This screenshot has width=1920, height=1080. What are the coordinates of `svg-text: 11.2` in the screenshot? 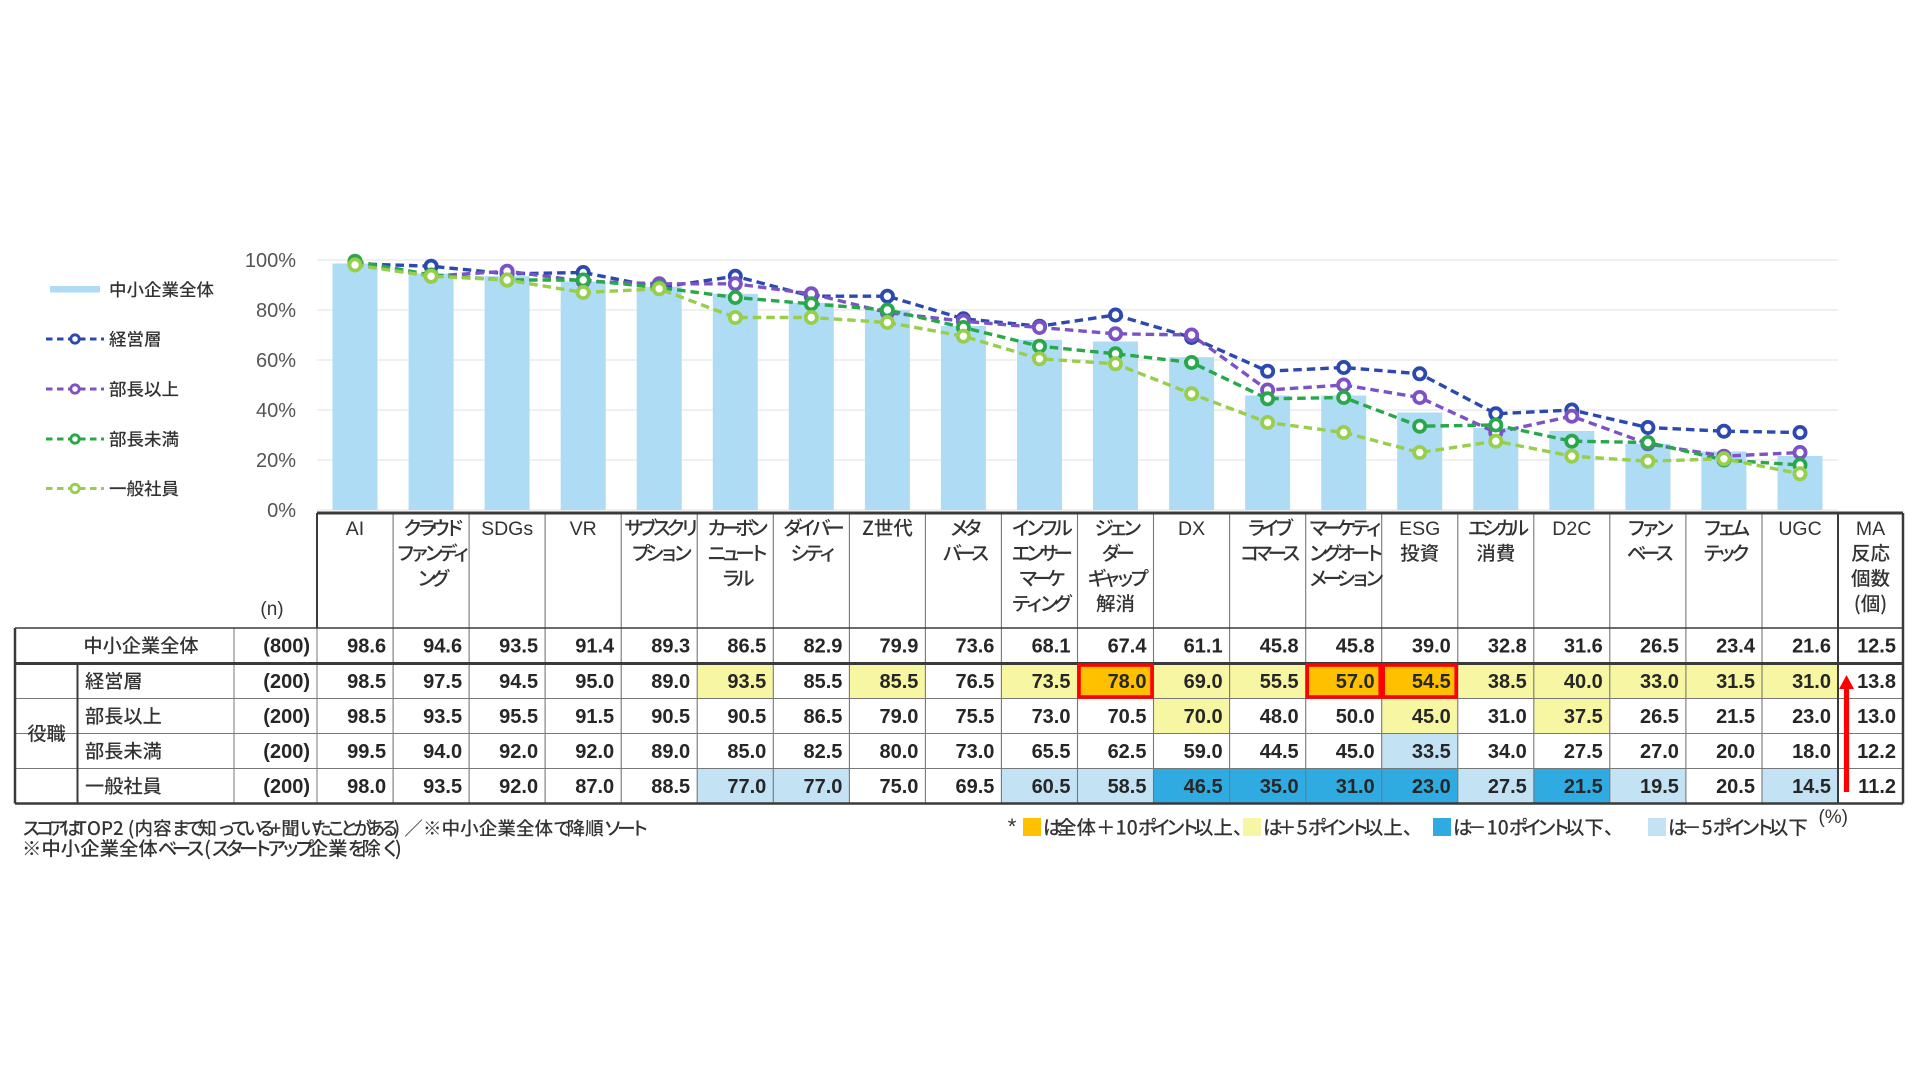 It's located at (1877, 787).